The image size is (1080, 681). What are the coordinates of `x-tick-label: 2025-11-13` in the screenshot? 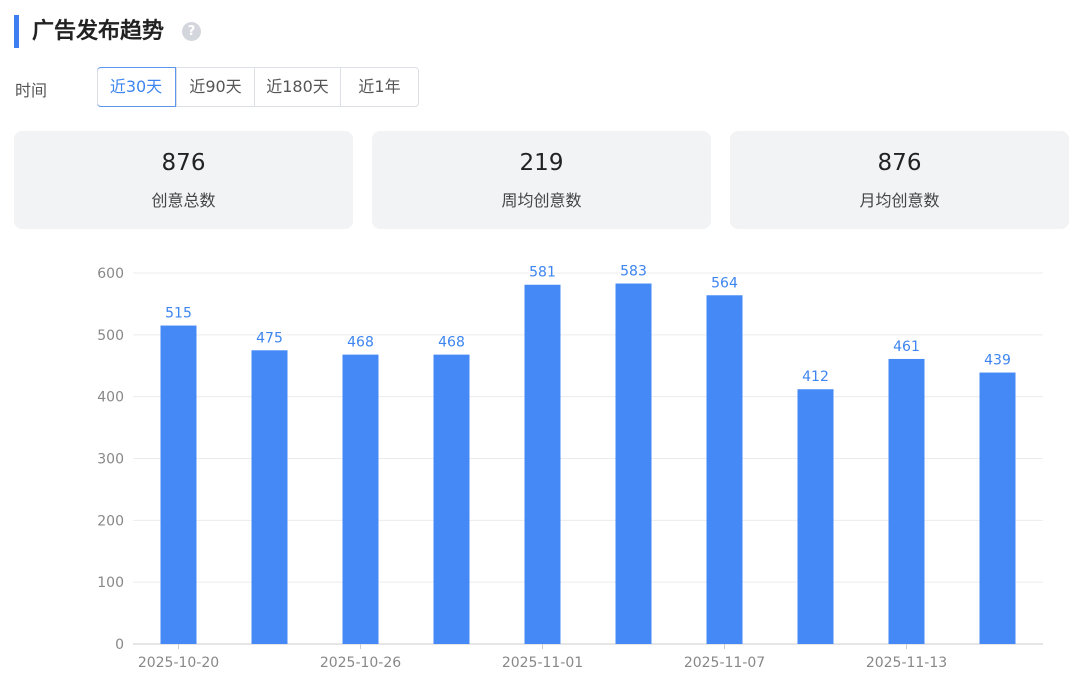 It's located at (906, 663).